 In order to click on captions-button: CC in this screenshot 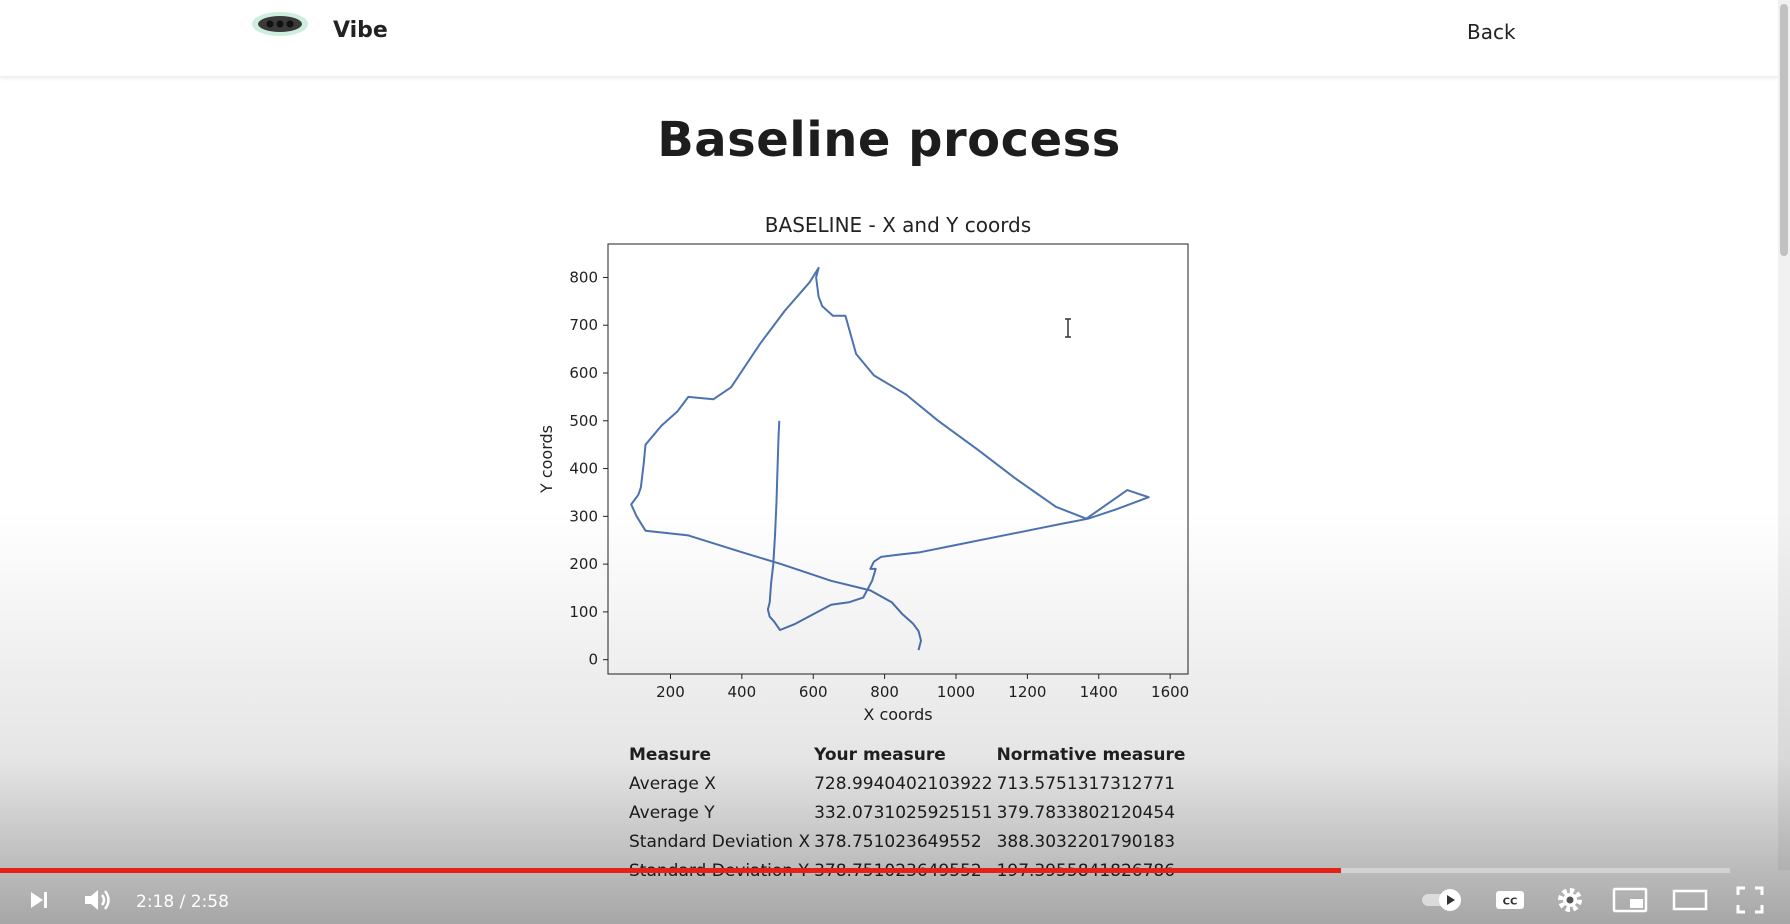, I will do `click(1510, 900)`.